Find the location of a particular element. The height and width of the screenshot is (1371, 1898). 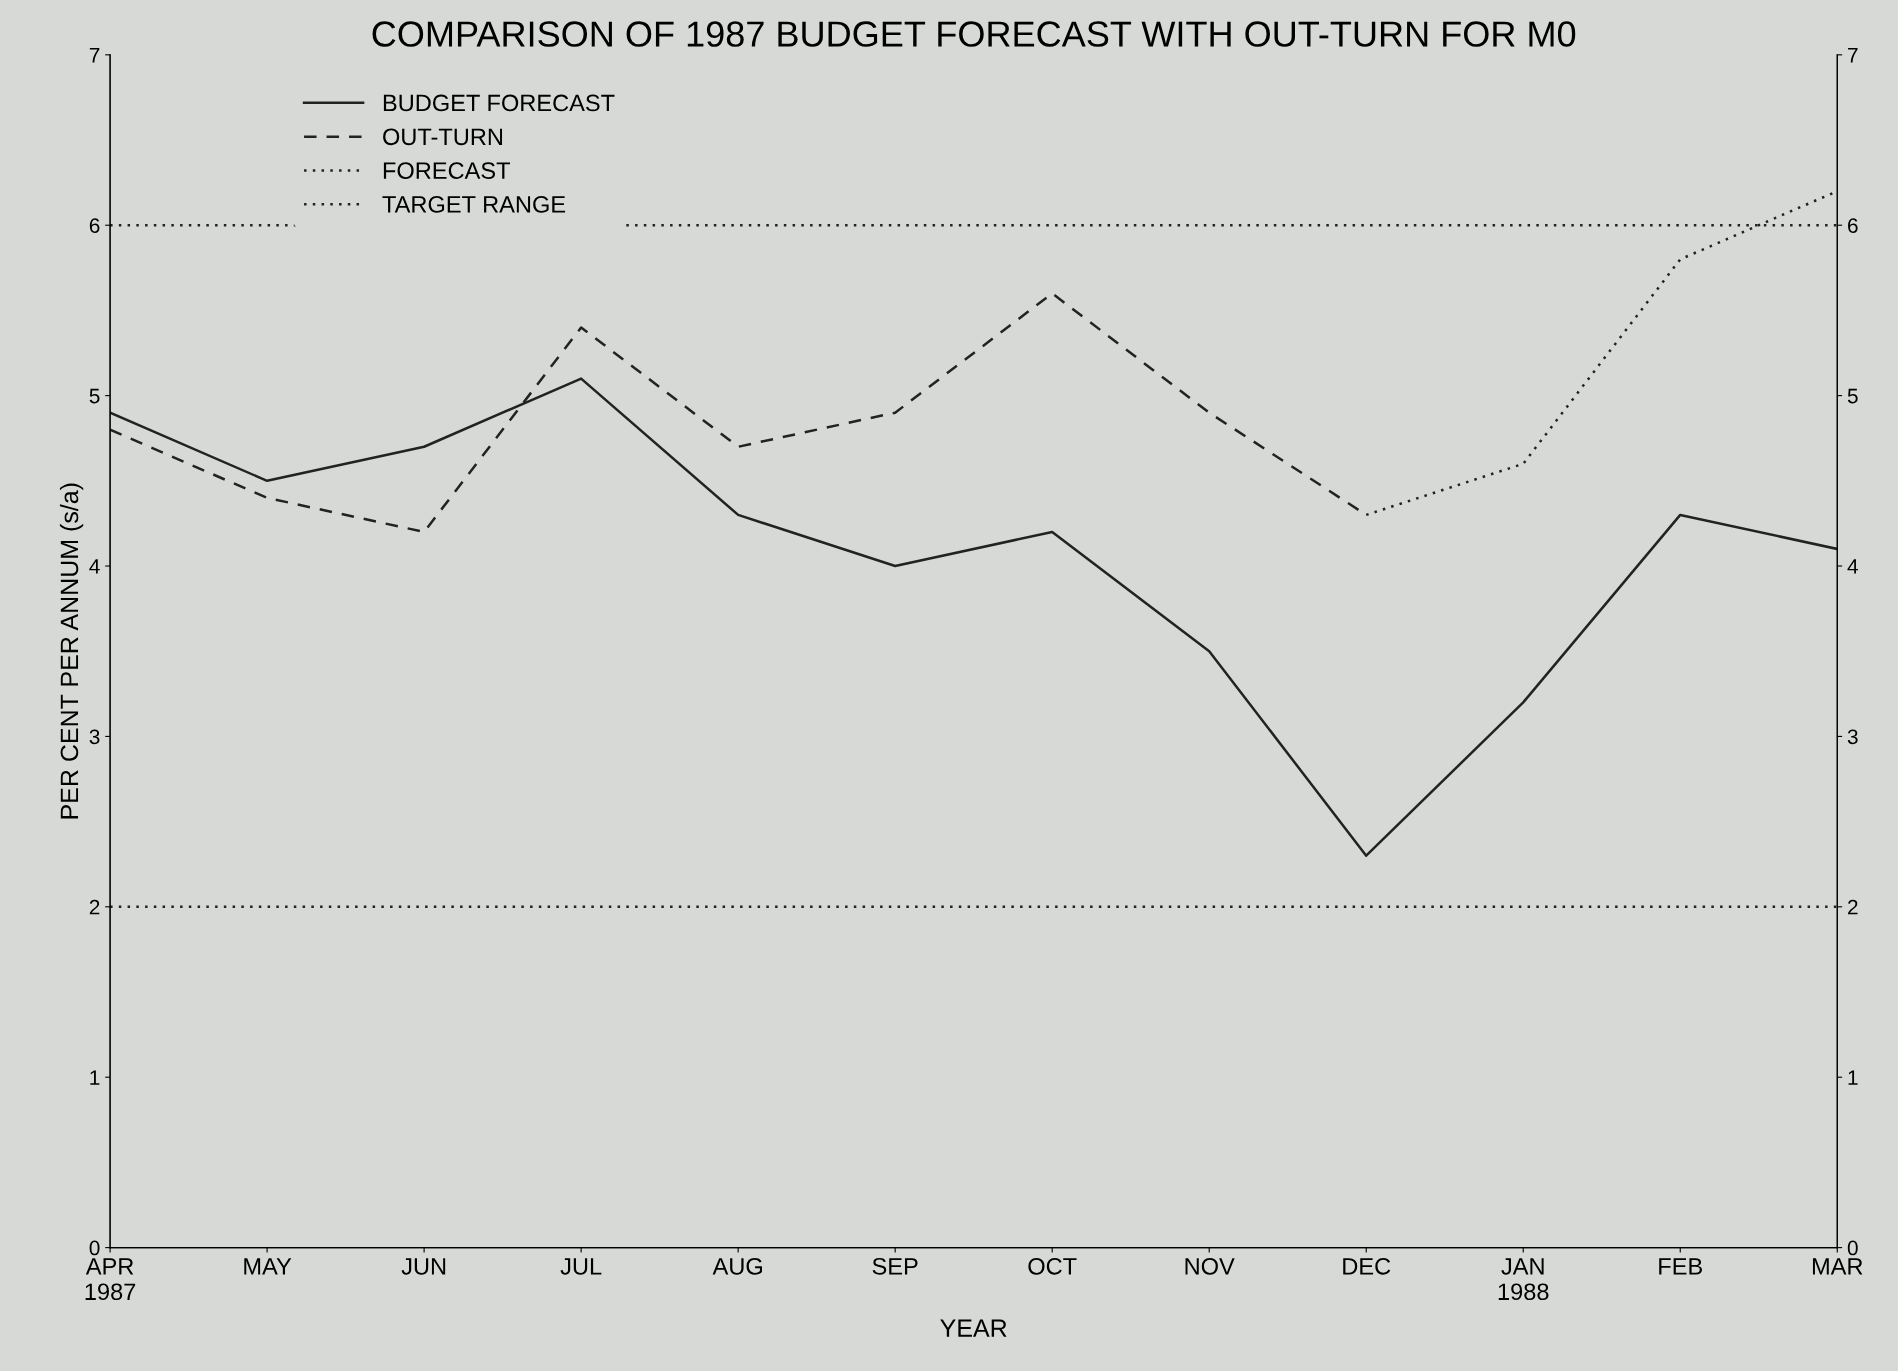

y2-tick-label: 6 is located at coordinates (1853, 225).